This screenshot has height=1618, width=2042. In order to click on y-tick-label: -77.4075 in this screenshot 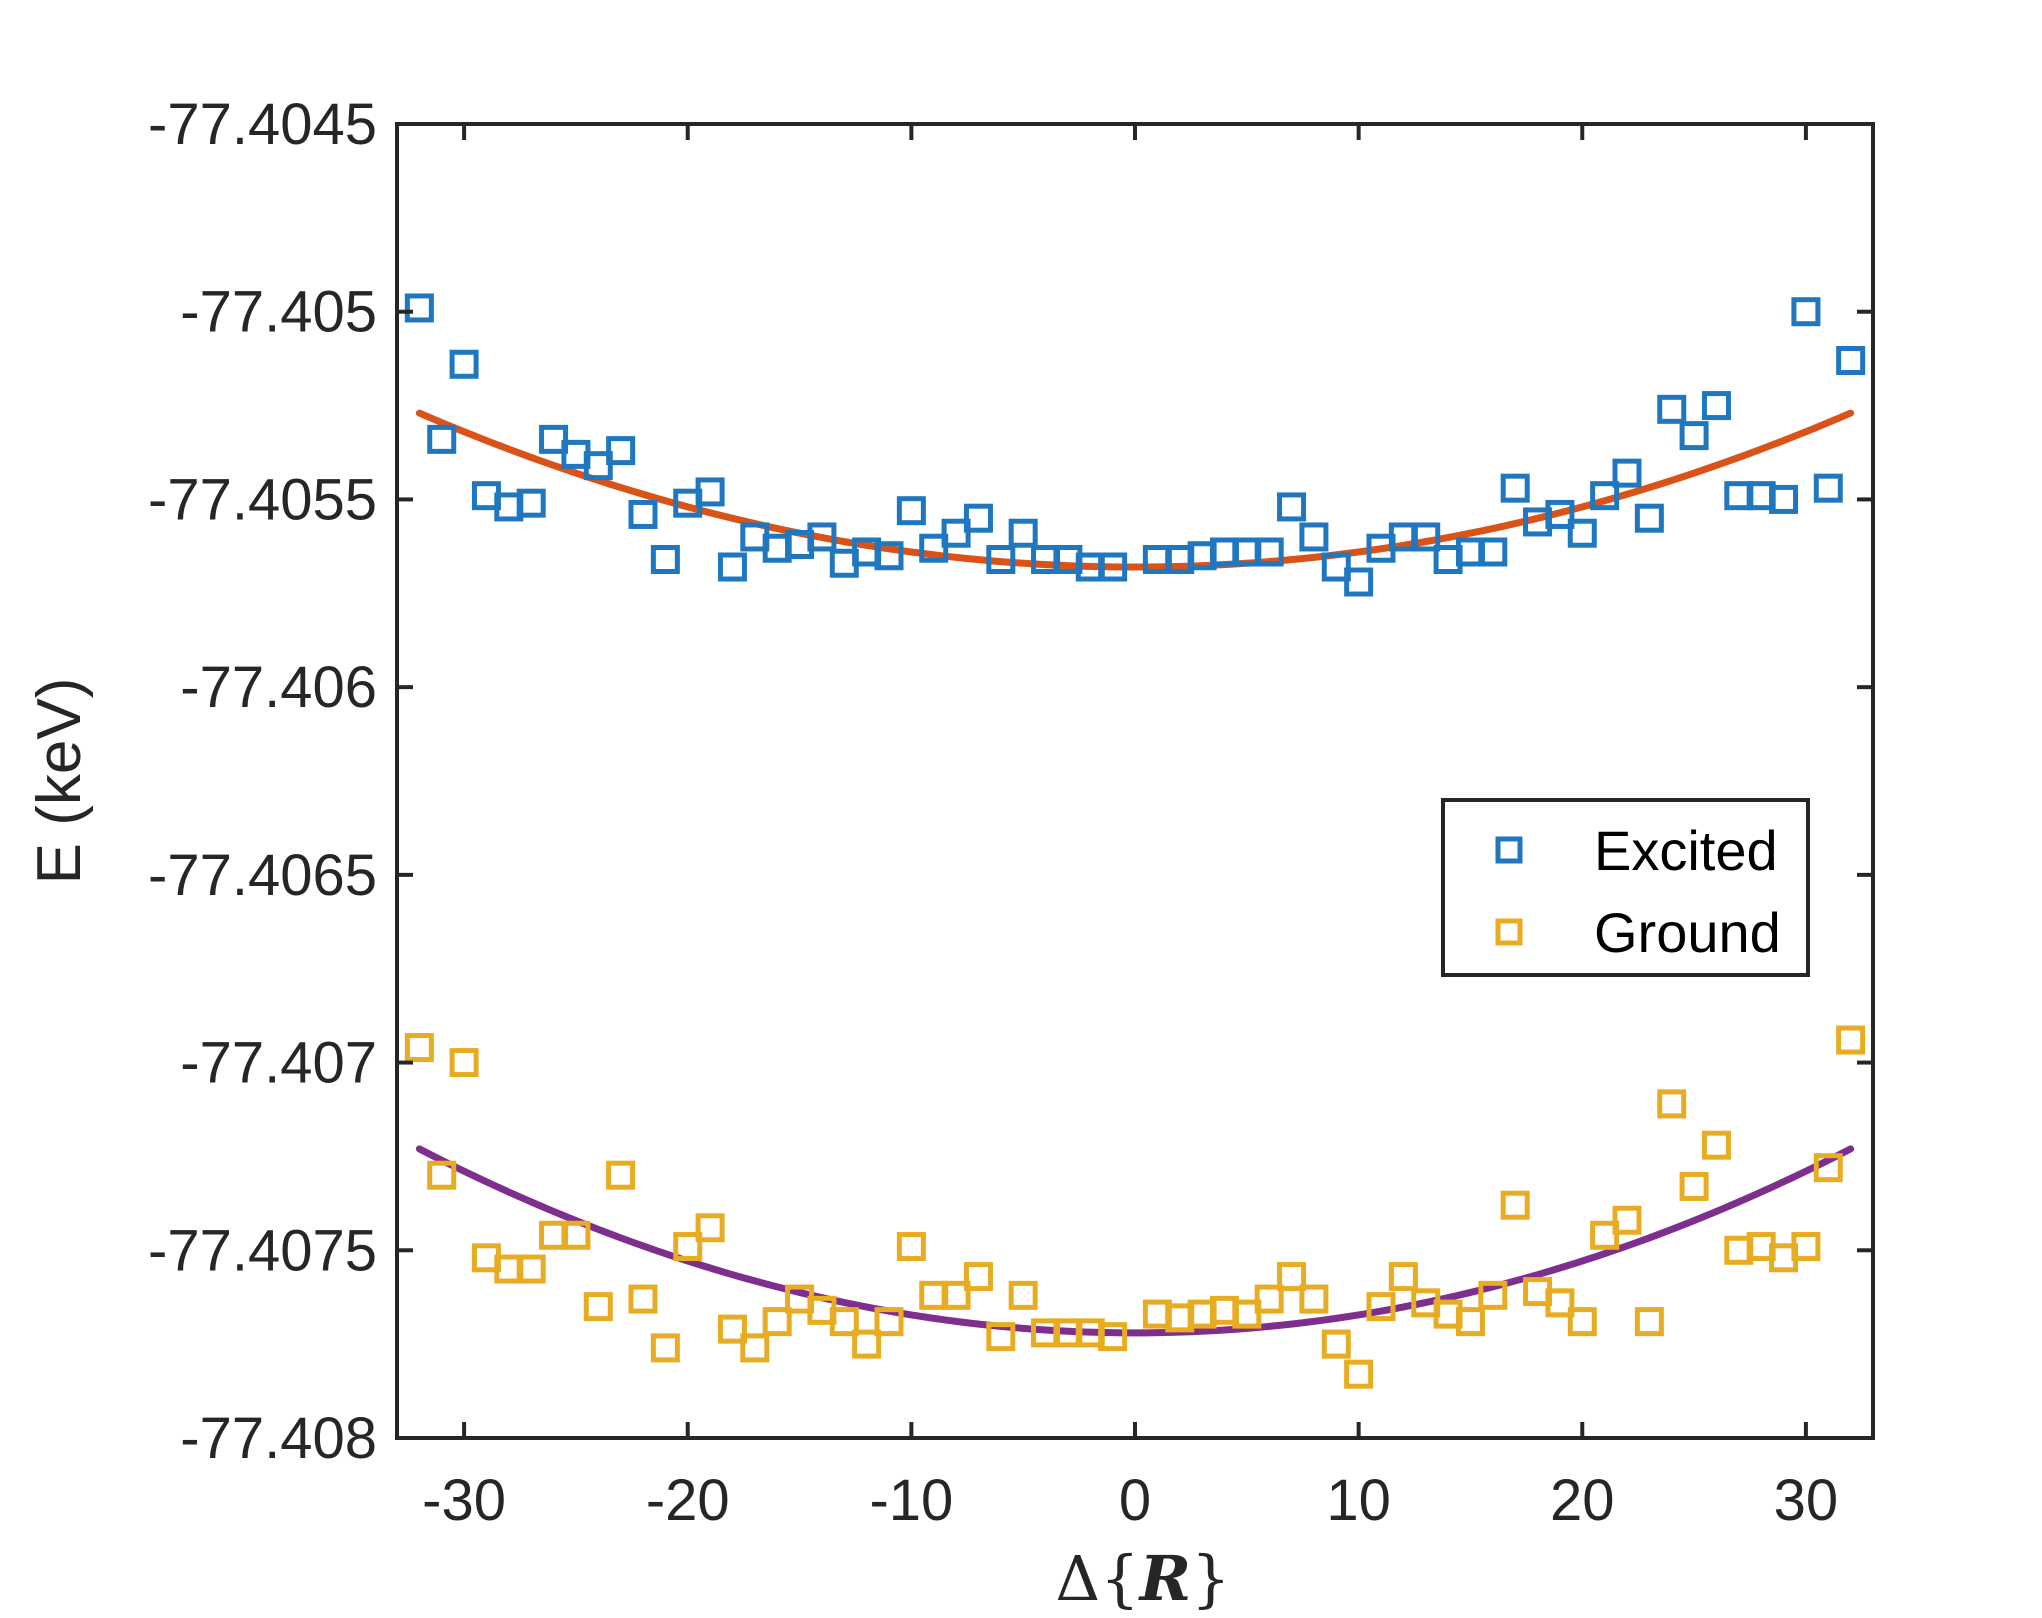, I will do `click(262, 1250)`.